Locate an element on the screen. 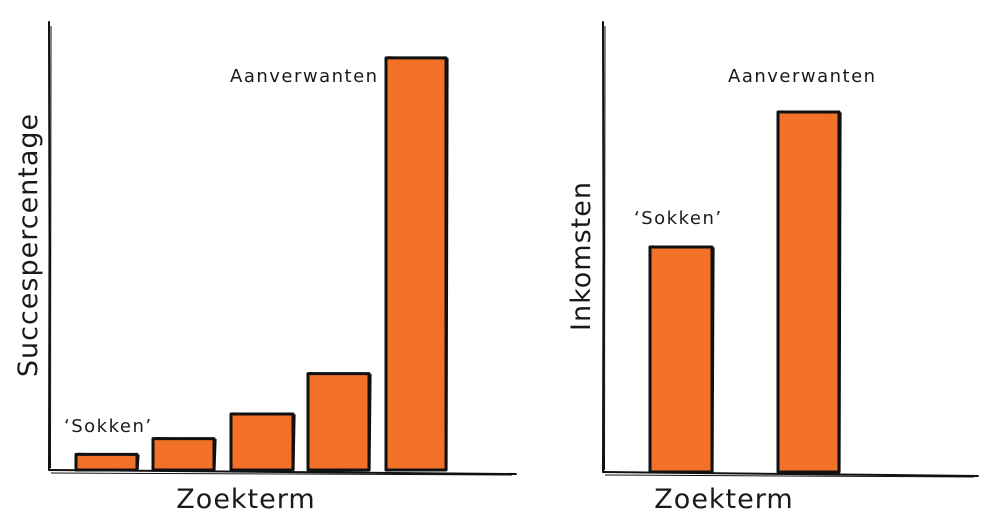  chart-1-bar-1-outline-sketch is located at coordinates (108, 461).